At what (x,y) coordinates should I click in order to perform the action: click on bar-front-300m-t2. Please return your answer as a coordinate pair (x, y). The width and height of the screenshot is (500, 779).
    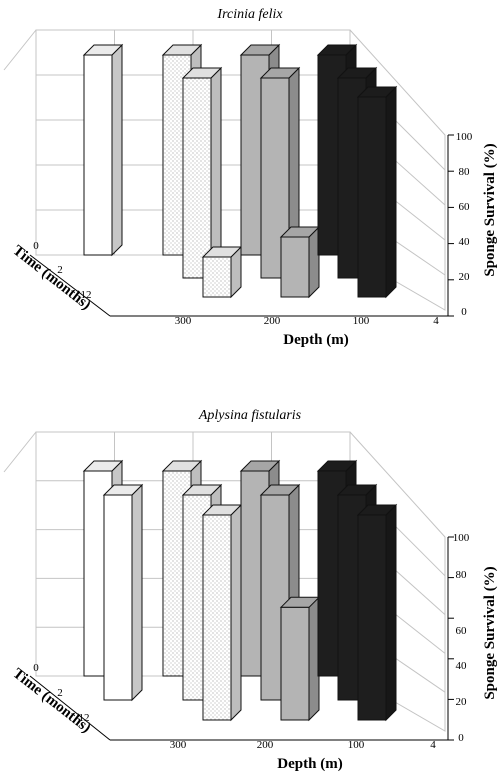
    Looking at the image, I should click on (118, 597).